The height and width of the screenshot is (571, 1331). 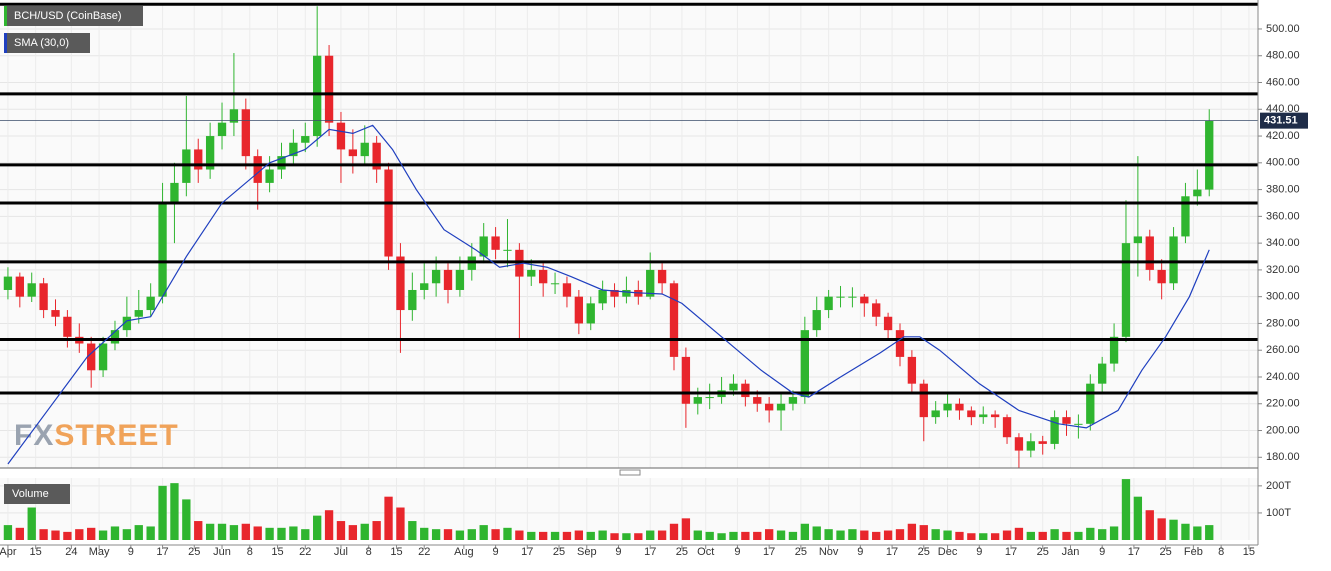 What do you see at coordinates (5, 16) in the screenshot?
I see `legend-swatch` at bounding box center [5, 16].